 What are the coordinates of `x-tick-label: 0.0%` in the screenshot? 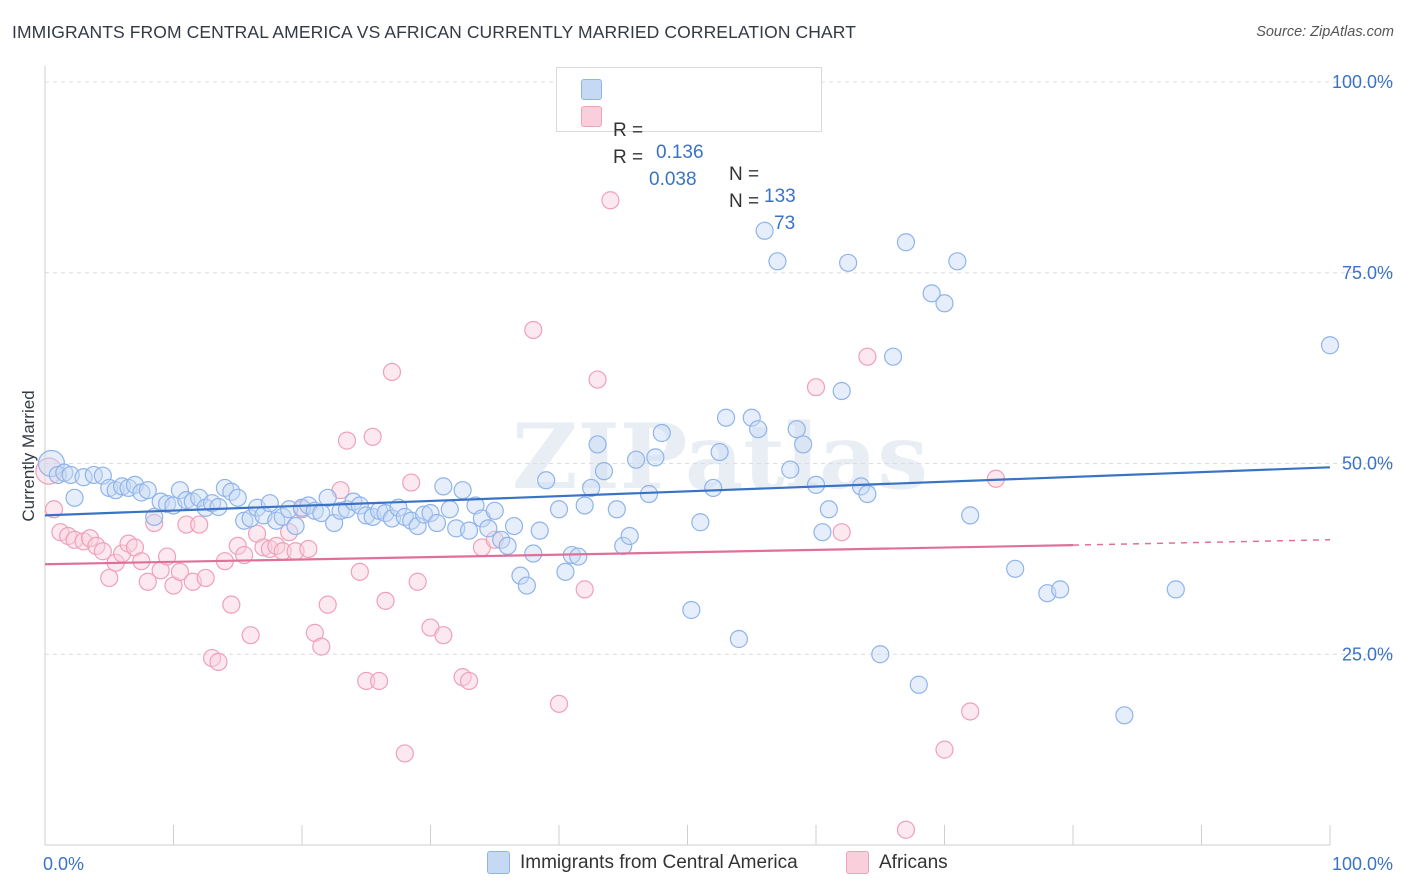 It's located at (63, 864).